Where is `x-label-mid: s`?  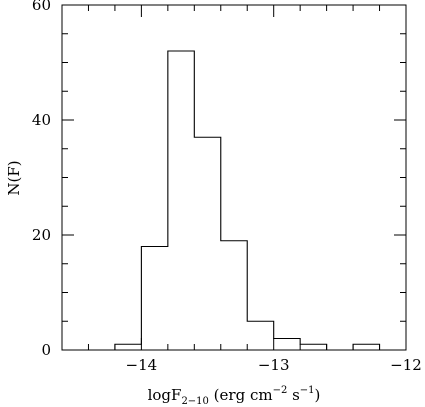 x-label-mid: s is located at coordinates (293, 395).